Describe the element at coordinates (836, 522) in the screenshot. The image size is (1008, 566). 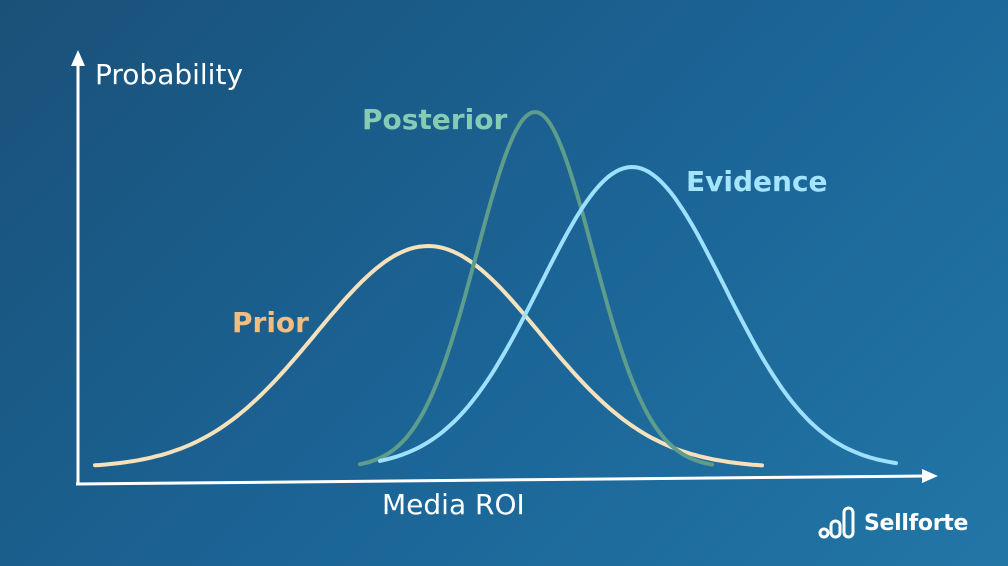
I see `sellforte-logo-icon` at that location.